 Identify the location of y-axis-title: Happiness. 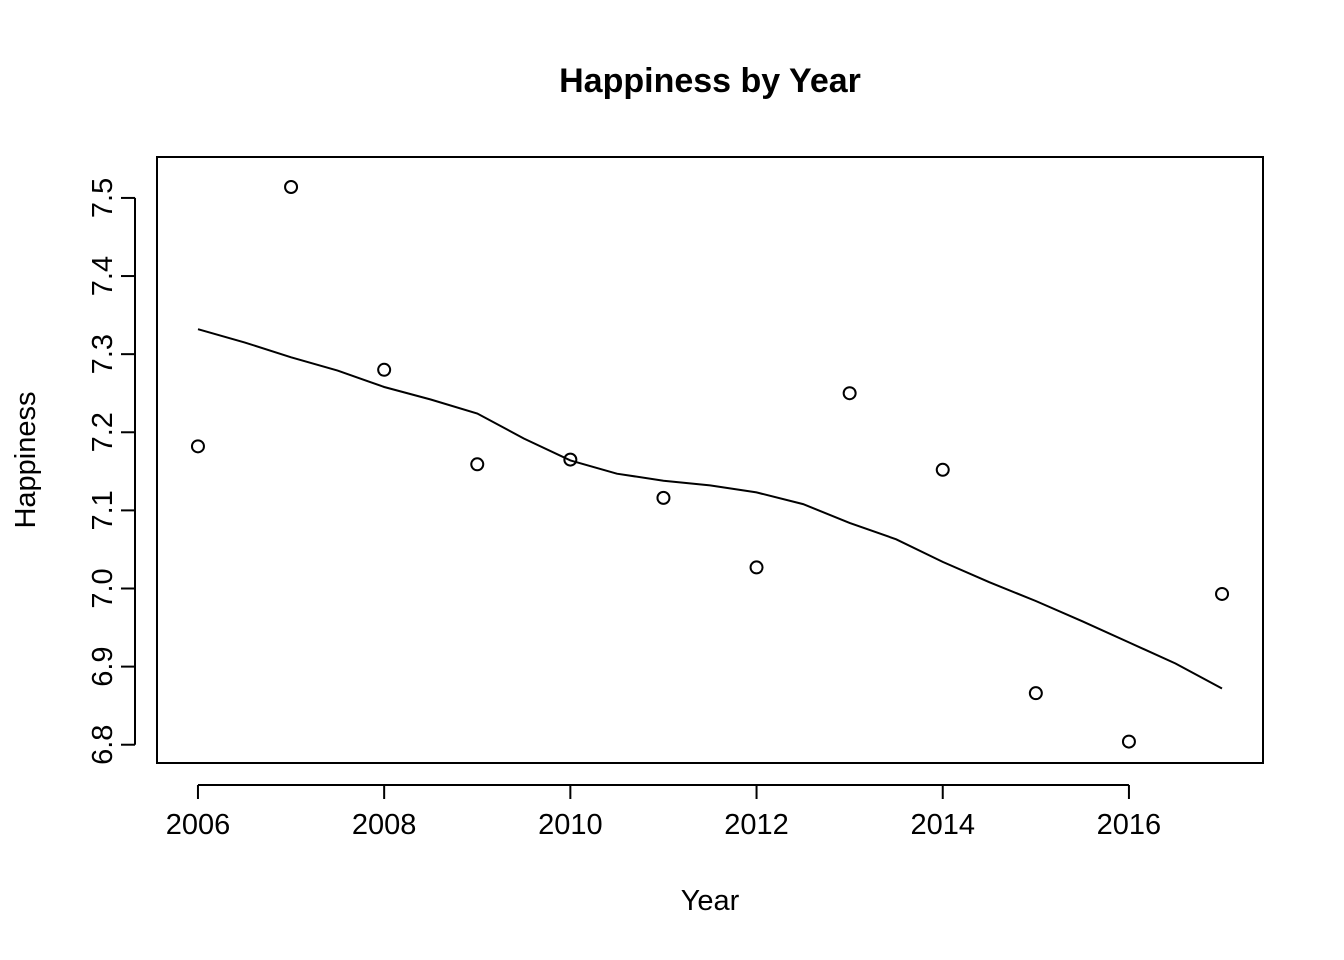
(26, 459).